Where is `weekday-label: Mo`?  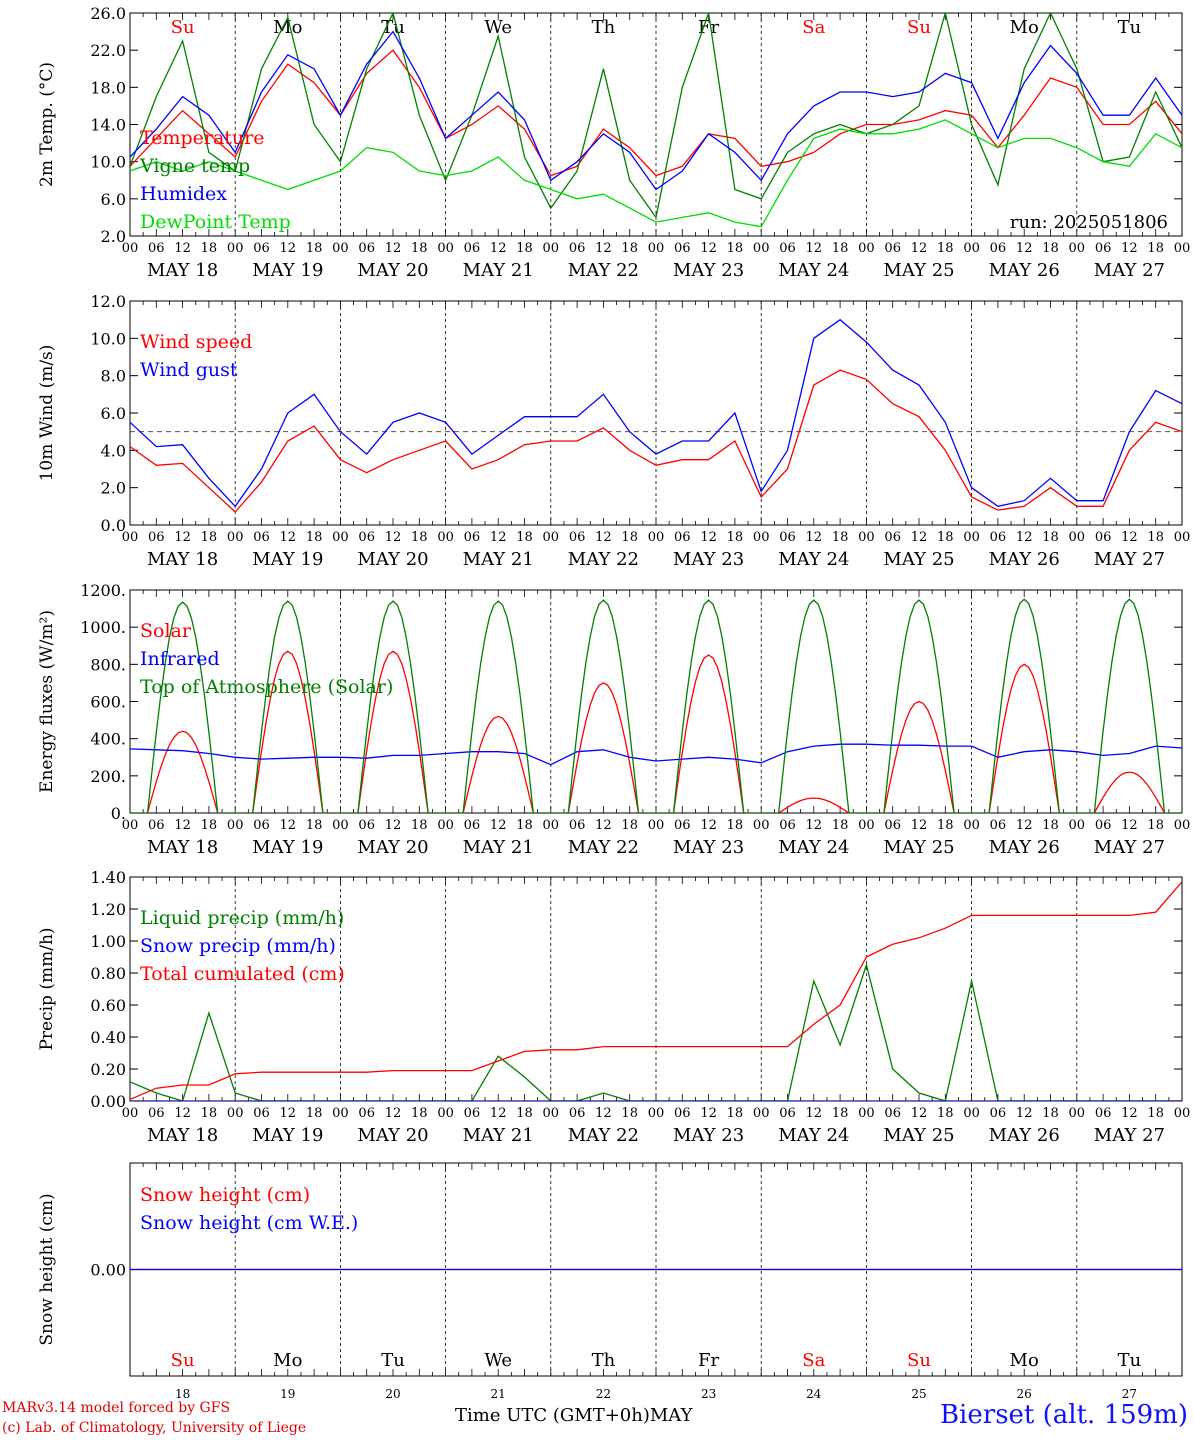 weekday-label: Mo is located at coordinates (1024, 1360).